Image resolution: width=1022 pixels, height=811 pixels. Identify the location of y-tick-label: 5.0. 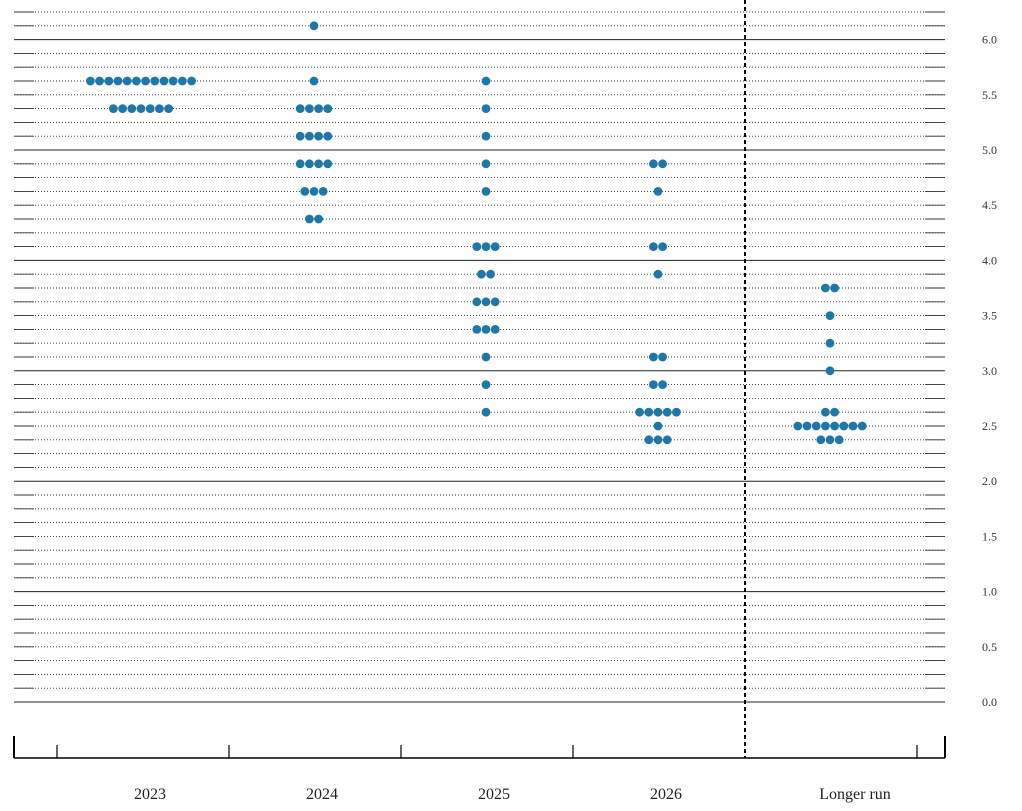
(989, 150).